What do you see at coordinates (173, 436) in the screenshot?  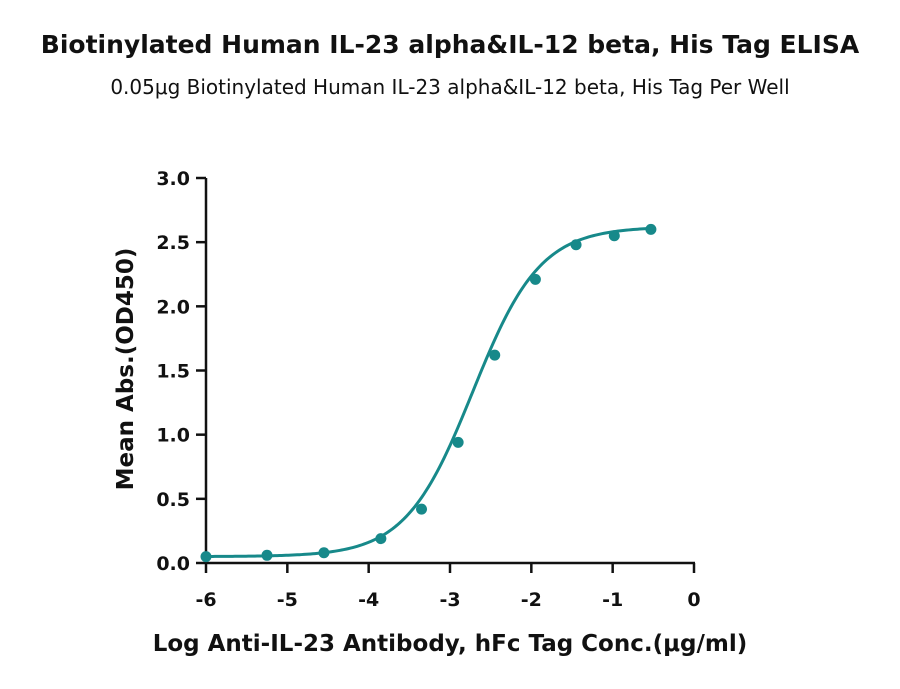 I see `y-tick-label: 1.0` at bounding box center [173, 436].